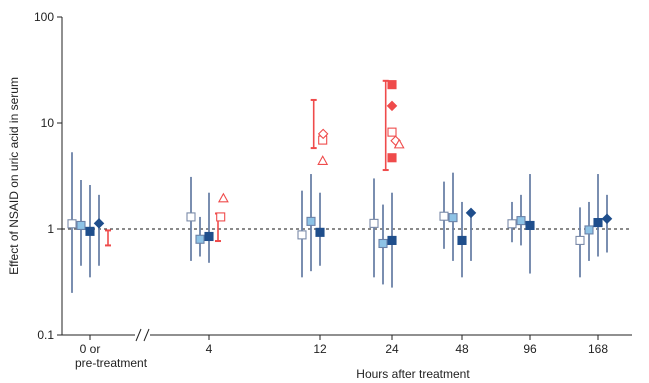 The image size is (649, 383). I want to click on x-axis-title: Hours after treatment, so click(413, 374).